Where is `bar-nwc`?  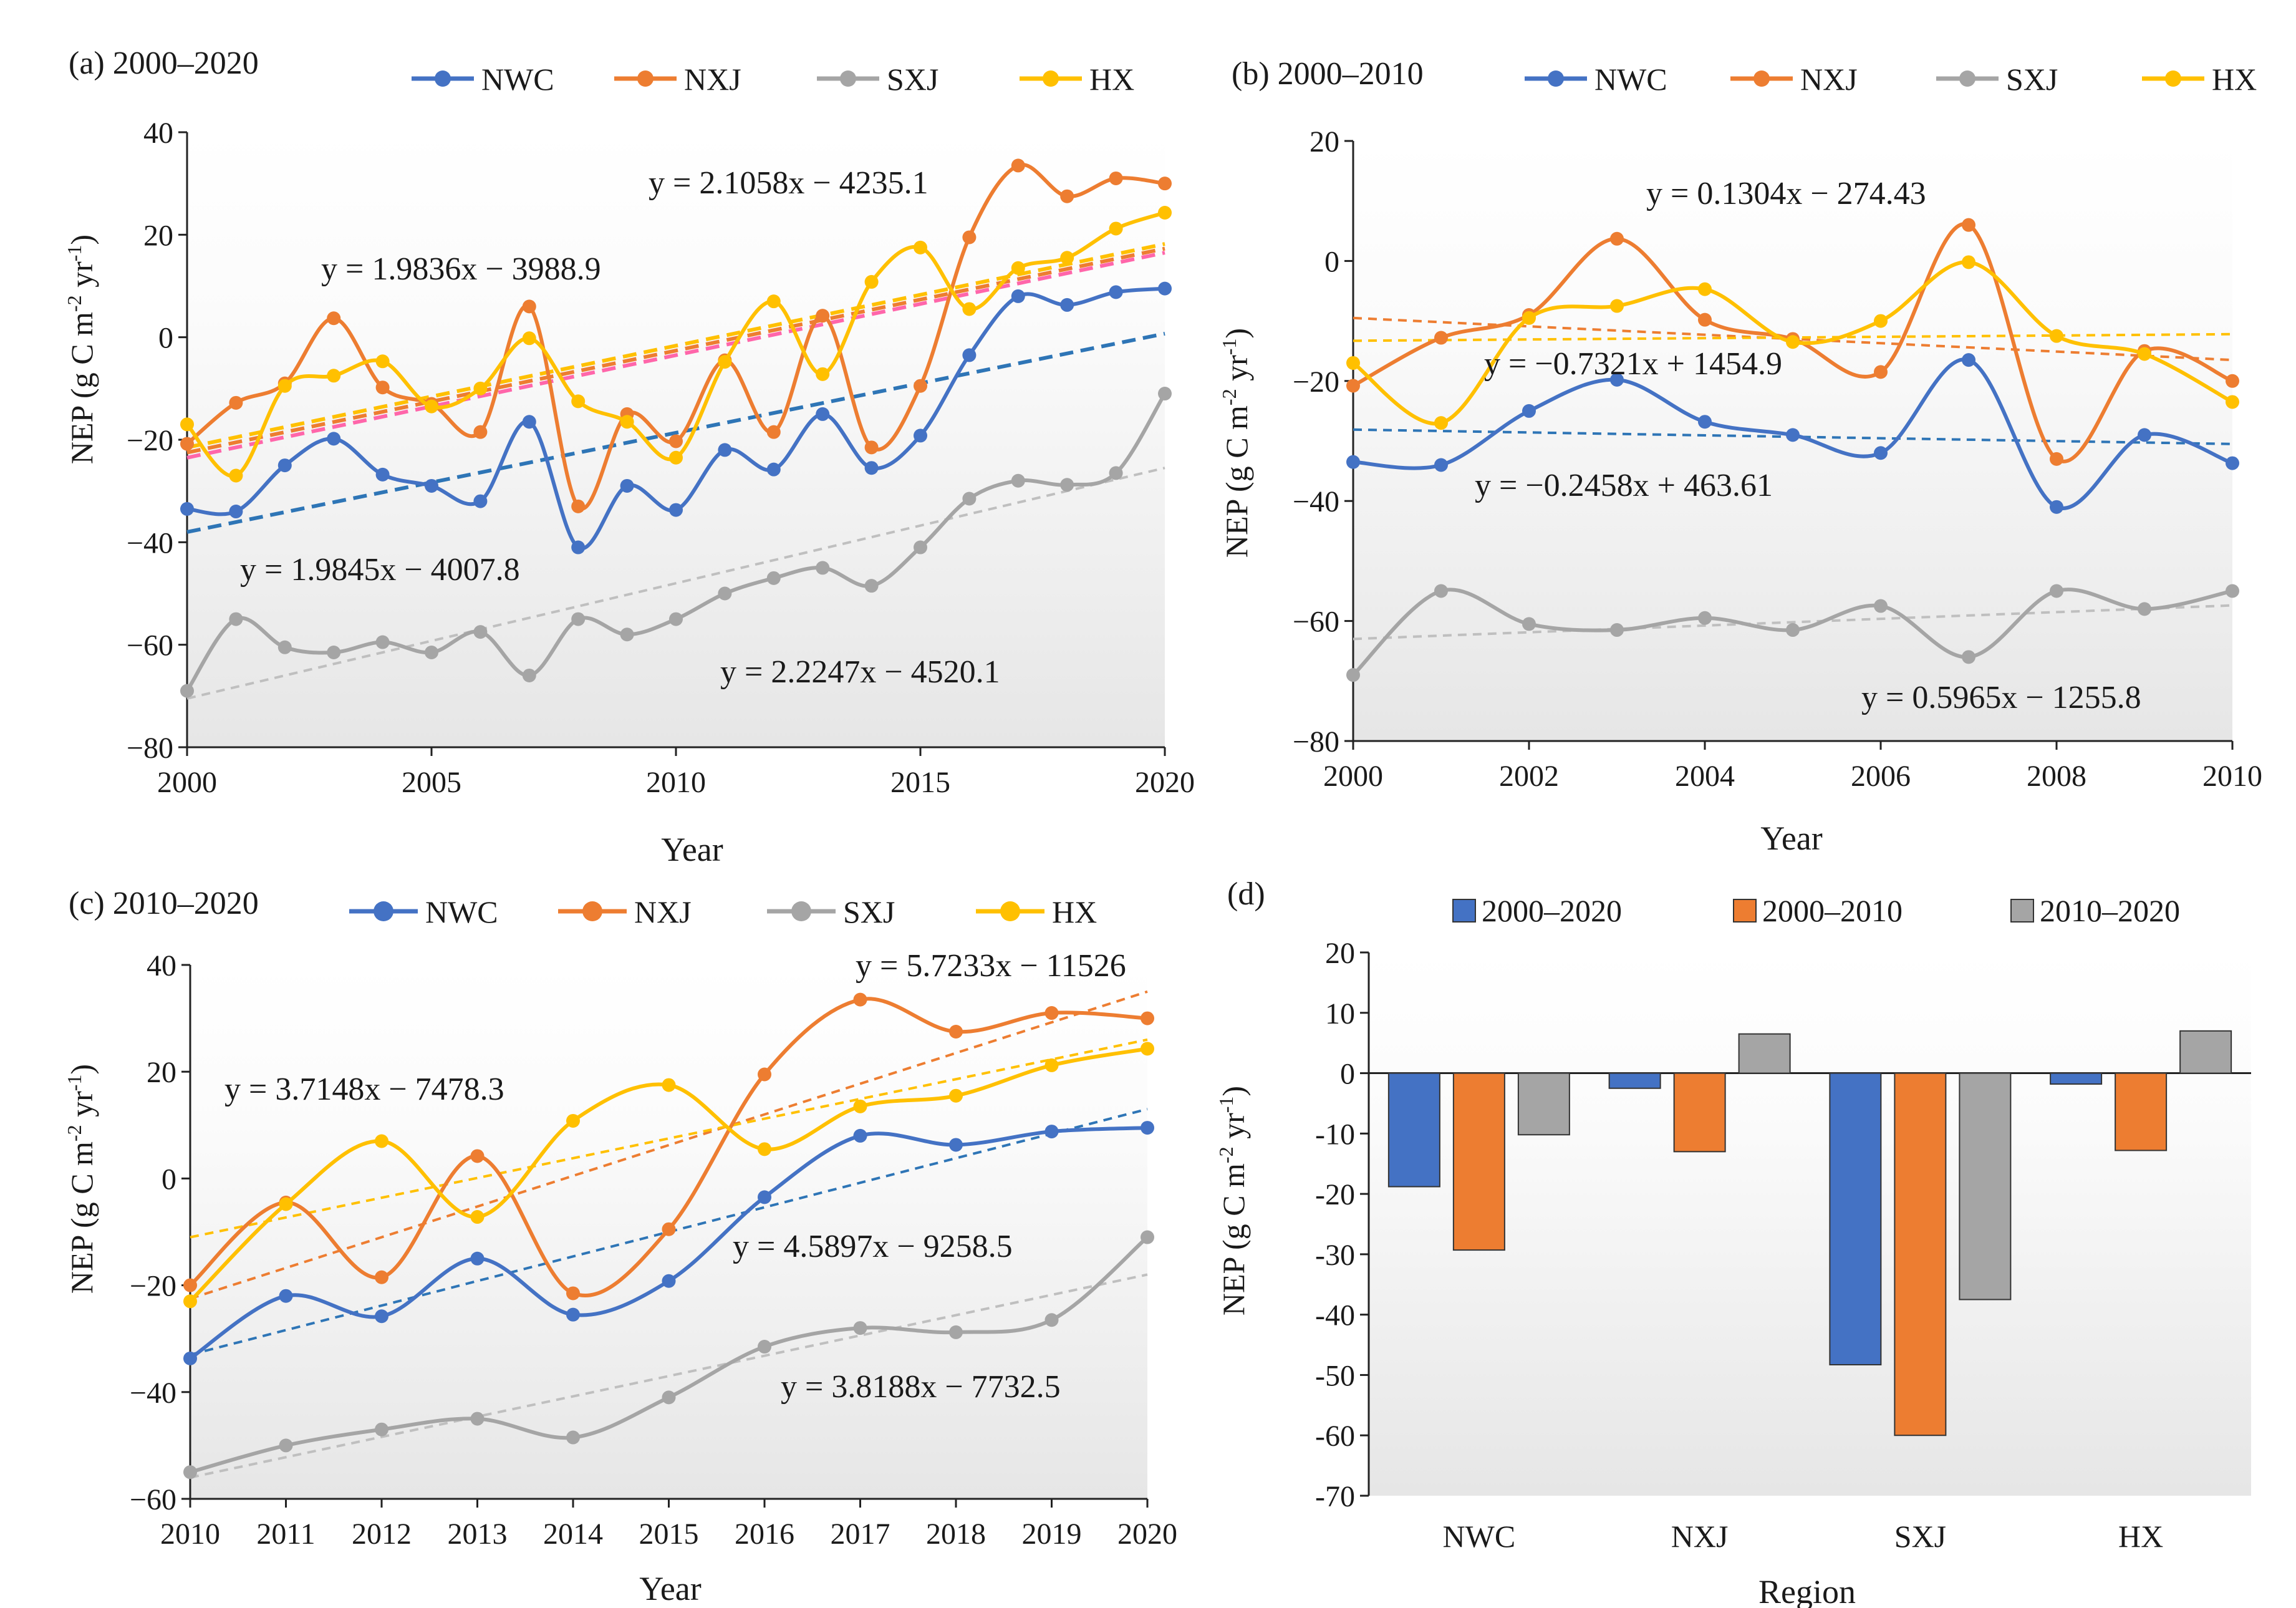
bar-nwc is located at coordinates (1414, 1130).